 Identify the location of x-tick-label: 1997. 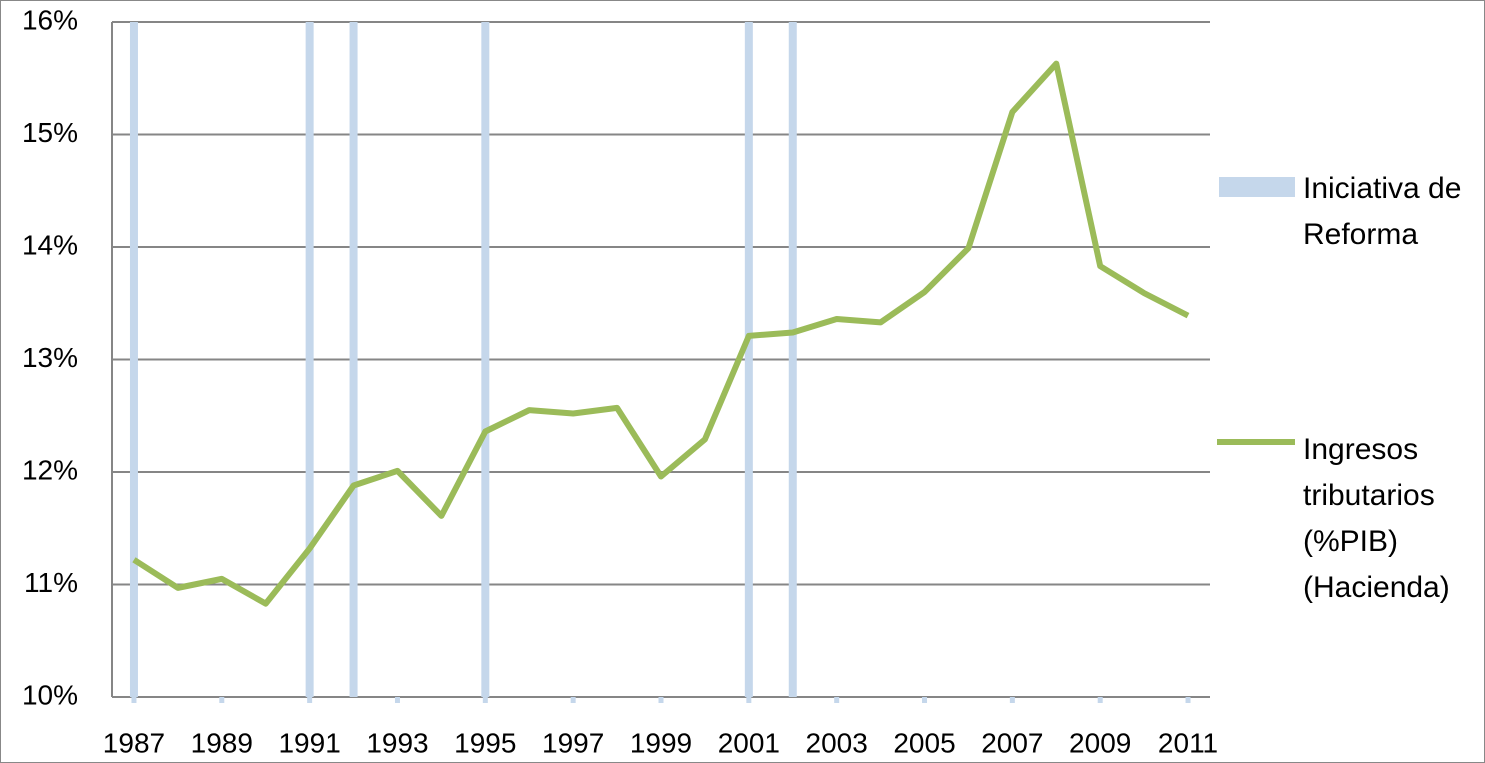
(573, 742).